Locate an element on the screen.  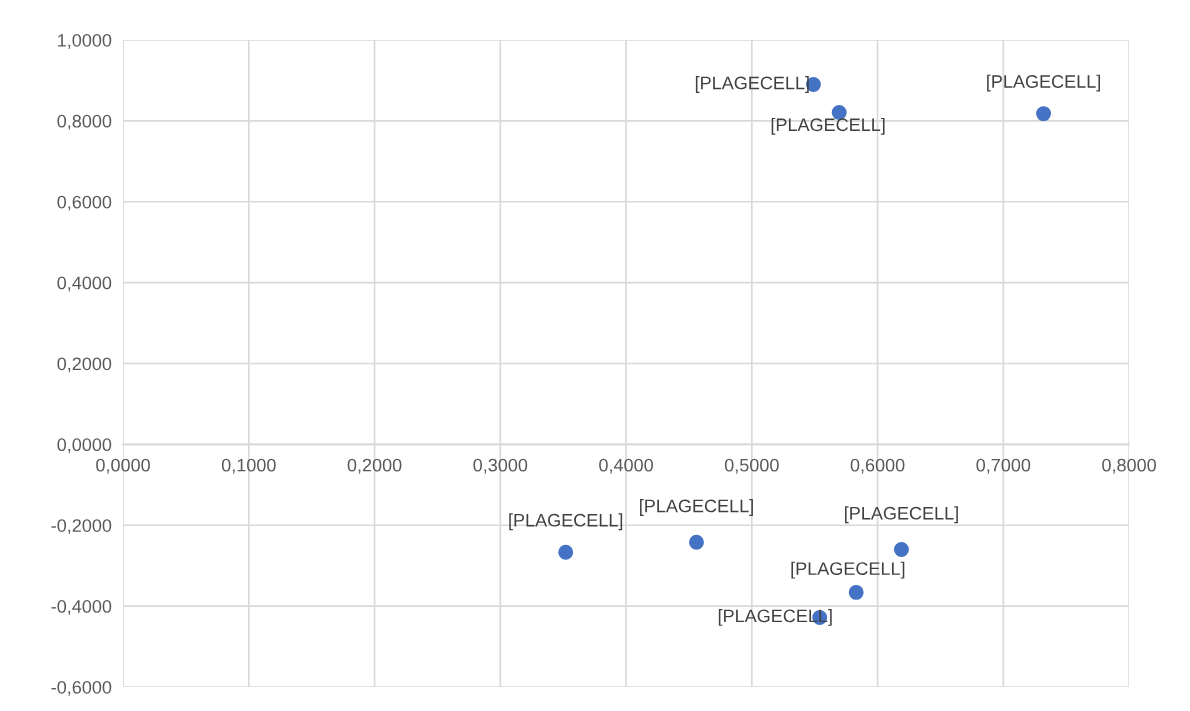
y-tick-label: -0,2000 is located at coordinates (81, 527).